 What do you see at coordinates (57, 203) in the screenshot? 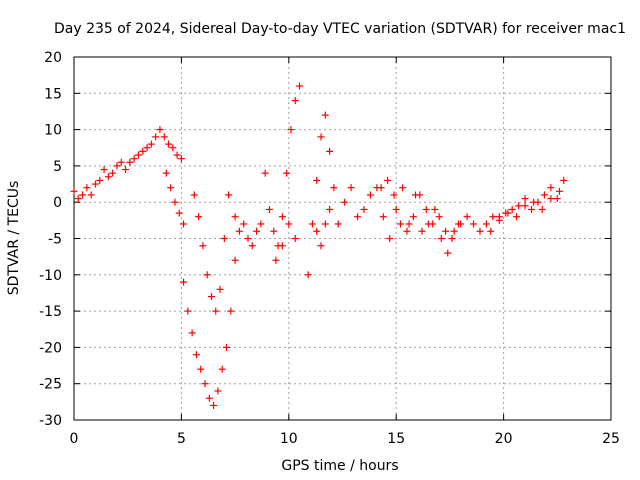
I see `y-tick-label: 0` at bounding box center [57, 203].